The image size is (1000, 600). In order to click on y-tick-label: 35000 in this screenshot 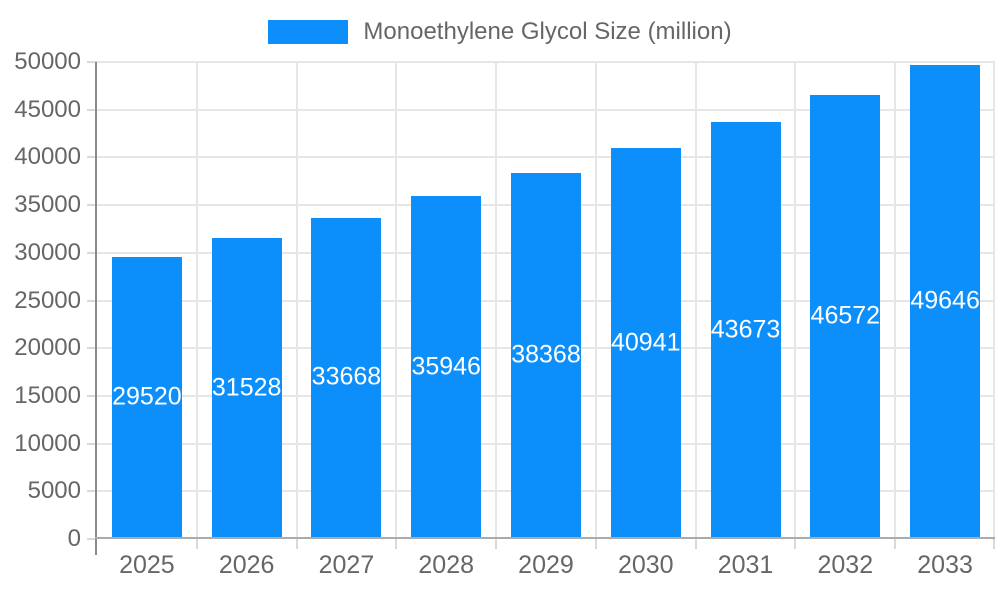, I will do `click(47, 205)`.